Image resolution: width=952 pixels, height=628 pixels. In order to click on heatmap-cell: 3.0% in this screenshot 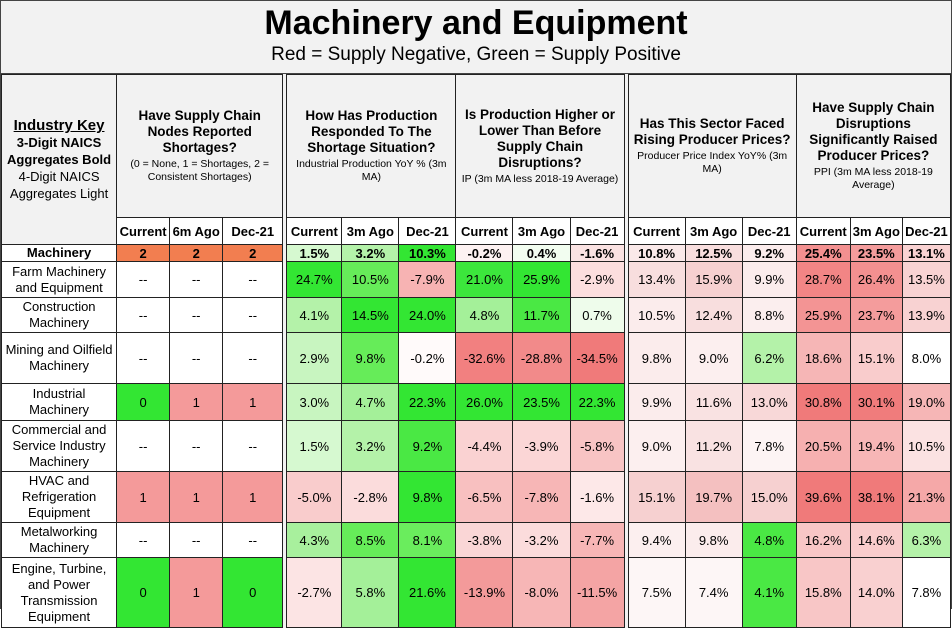, I will do `click(314, 402)`.